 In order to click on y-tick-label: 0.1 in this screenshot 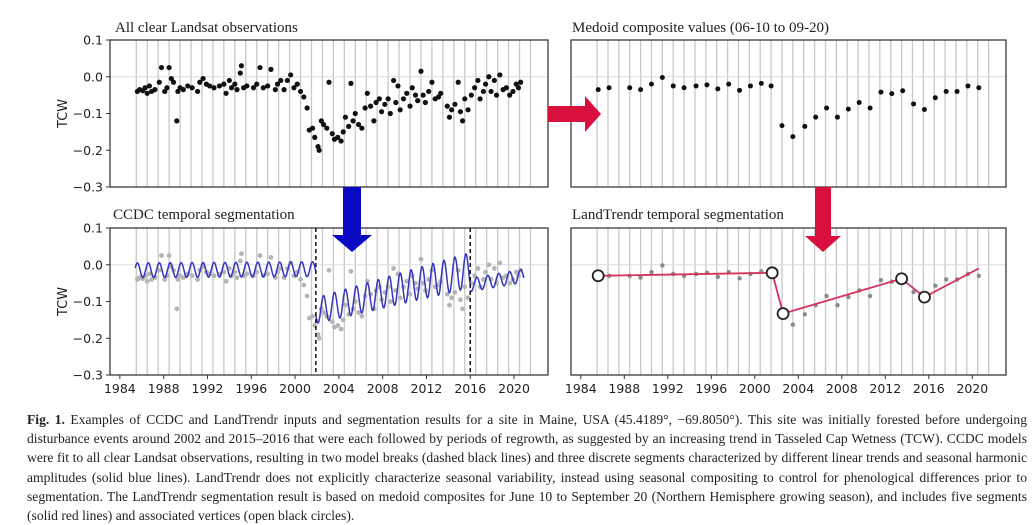, I will do `click(93, 228)`.